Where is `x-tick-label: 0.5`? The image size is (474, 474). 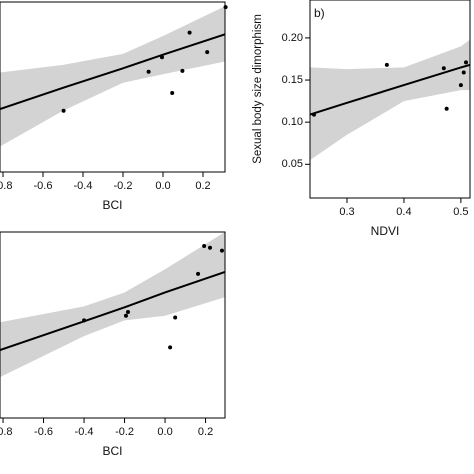 x-tick-label: 0.5 is located at coordinates (460, 212).